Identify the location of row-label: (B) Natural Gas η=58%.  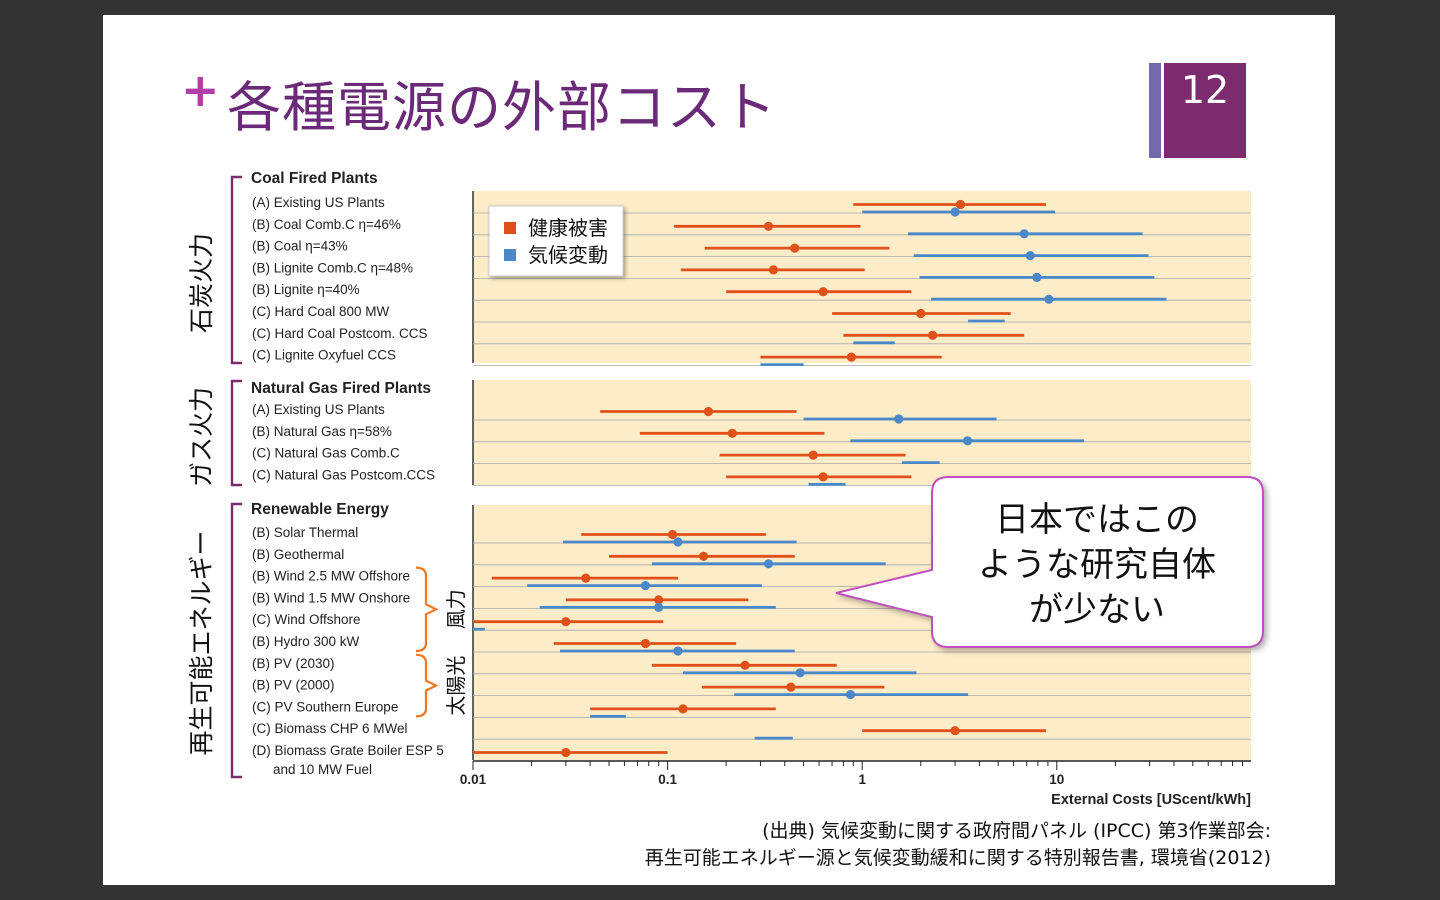
(322, 431).